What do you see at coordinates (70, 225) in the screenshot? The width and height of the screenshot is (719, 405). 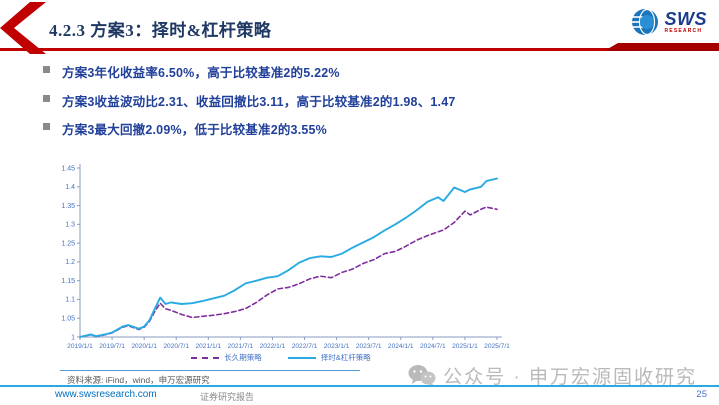 I see `y-axis-label: 1.3` at bounding box center [70, 225].